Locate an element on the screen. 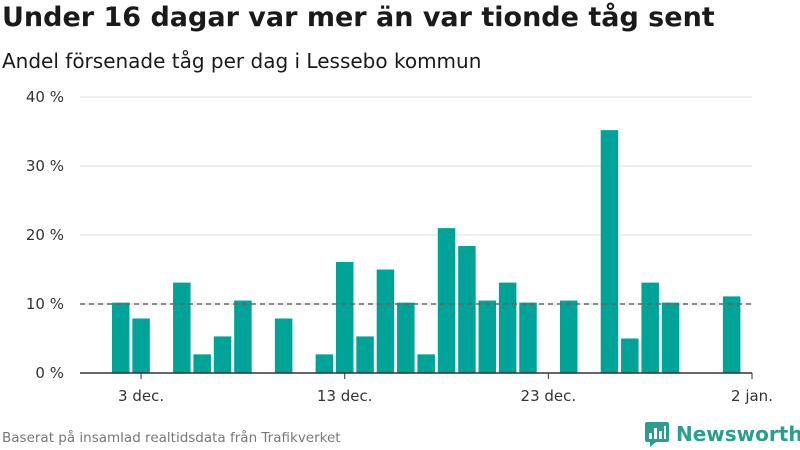 This screenshot has width=800, height=450. y-tick-label: 0 % is located at coordinates (49, 373).